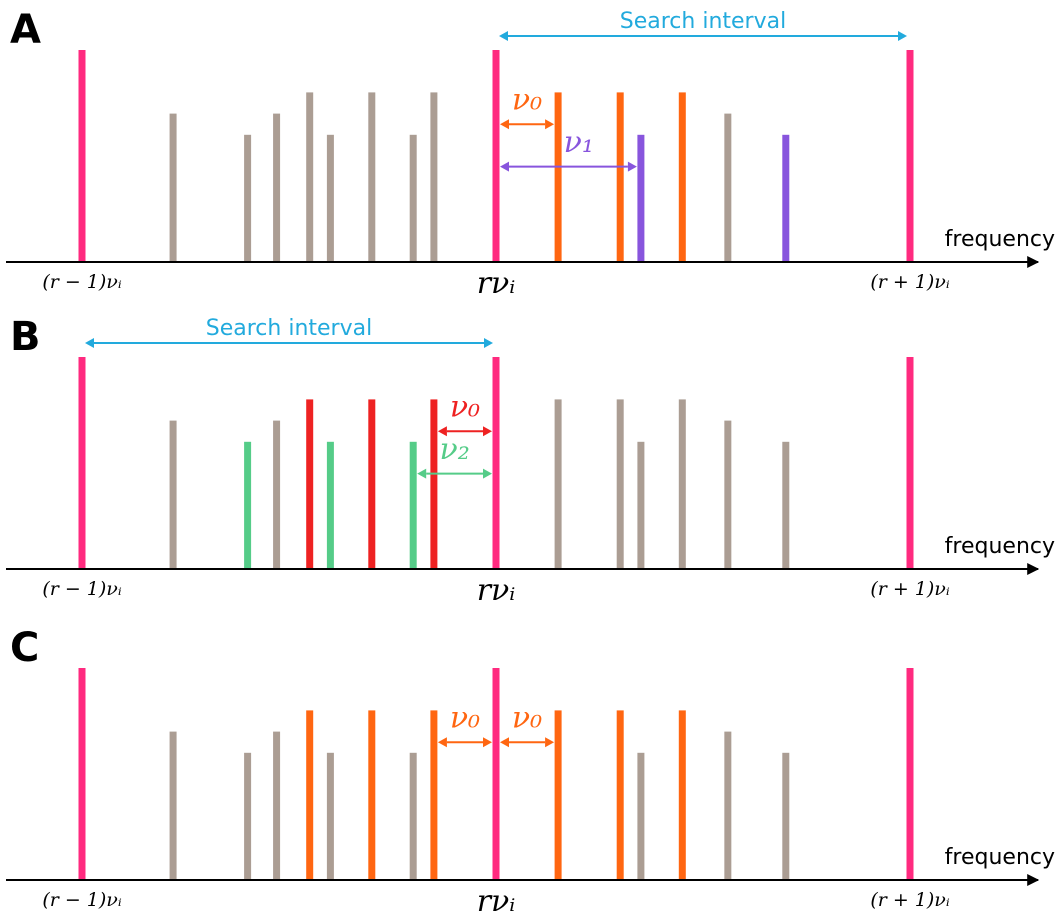 The height and width of the screenshot is (922, 1064). I want to click on panel-b-offset-arrow-0-head-right, so click(487, 431).